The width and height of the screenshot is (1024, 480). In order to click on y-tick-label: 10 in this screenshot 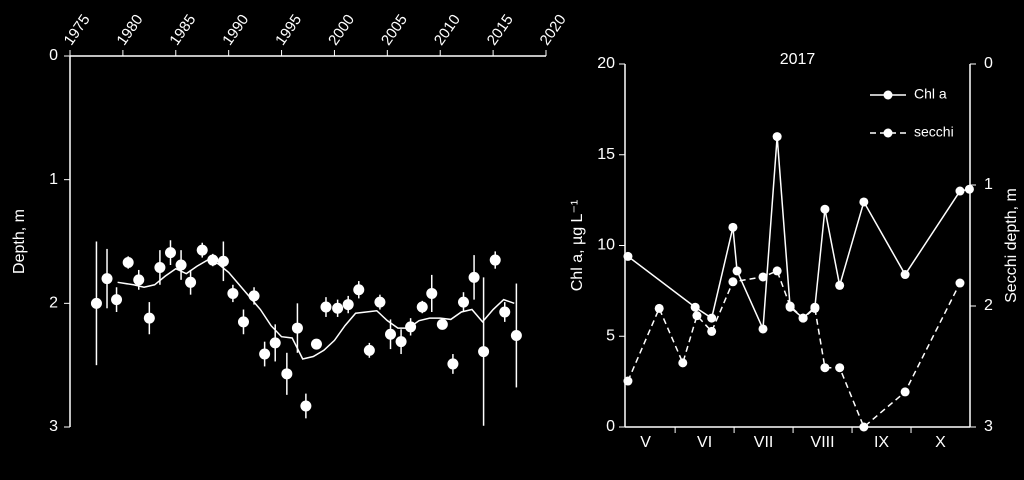, I will do `click(606, 245)`.